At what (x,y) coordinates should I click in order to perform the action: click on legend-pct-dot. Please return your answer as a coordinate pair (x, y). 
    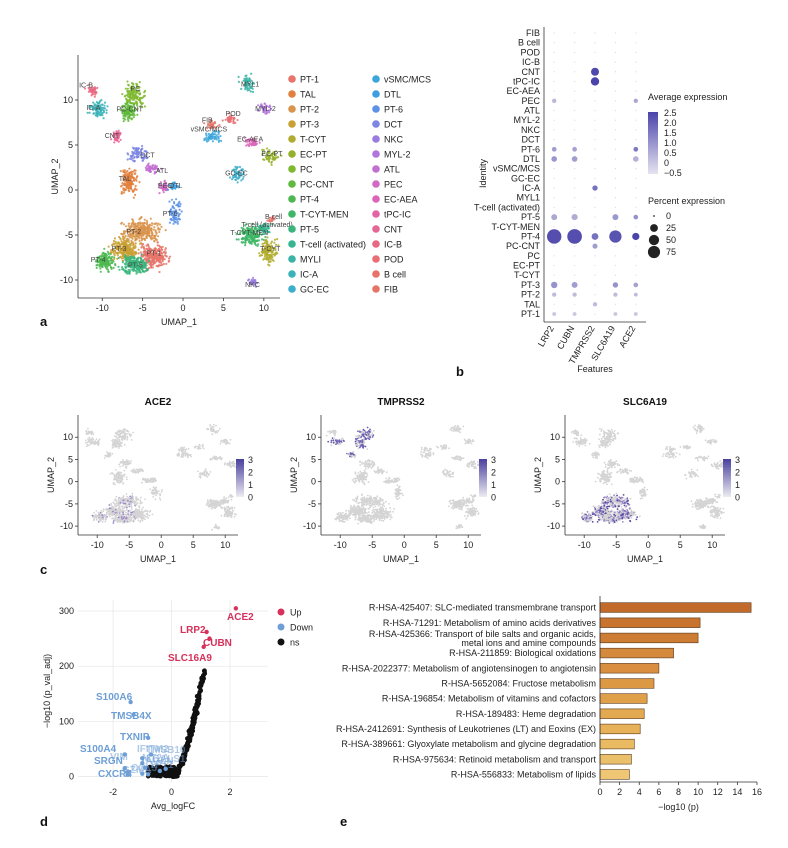
    Looking at the image, I should click on (654, 240).